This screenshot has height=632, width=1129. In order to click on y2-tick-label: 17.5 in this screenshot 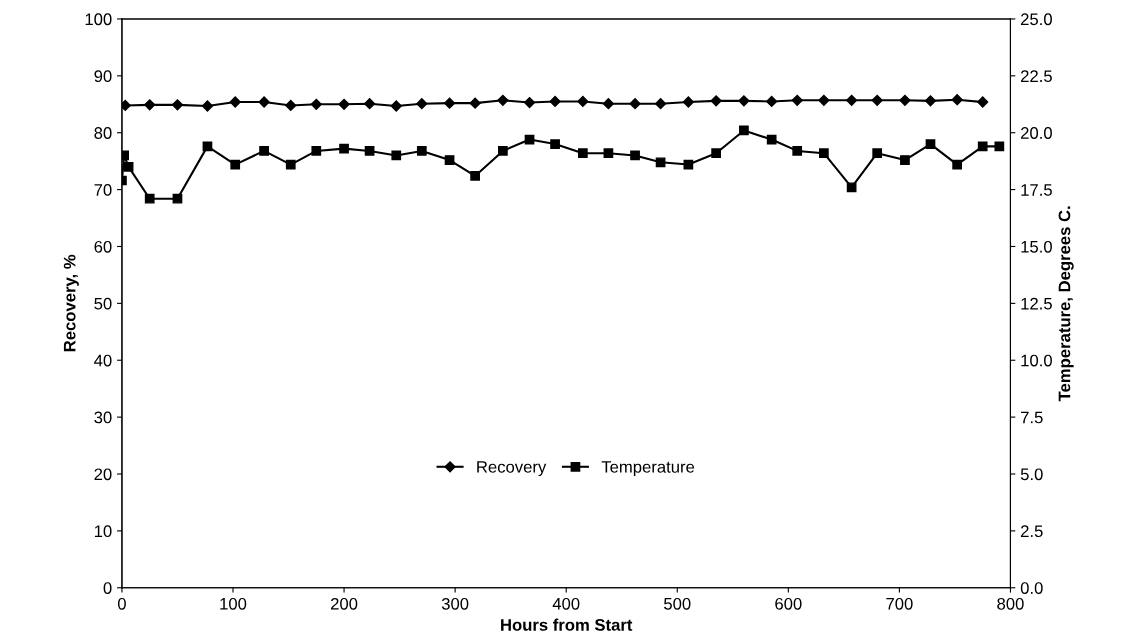, I will do `click(1036, 190)`.